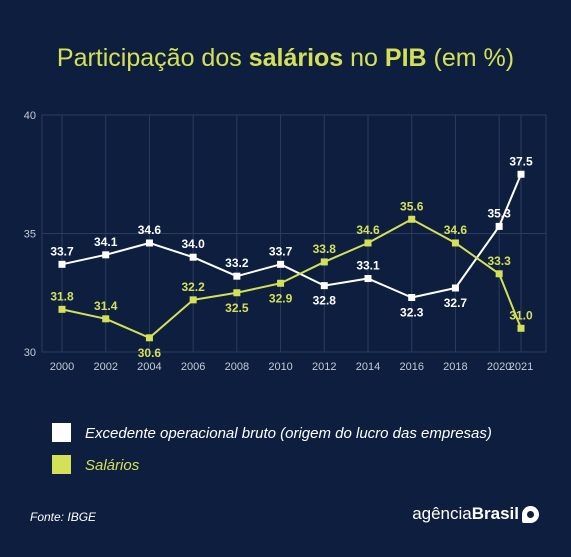 This screenshot has width=571, height=557. I want to click on y-tick-label: 30, so click(30, 353).